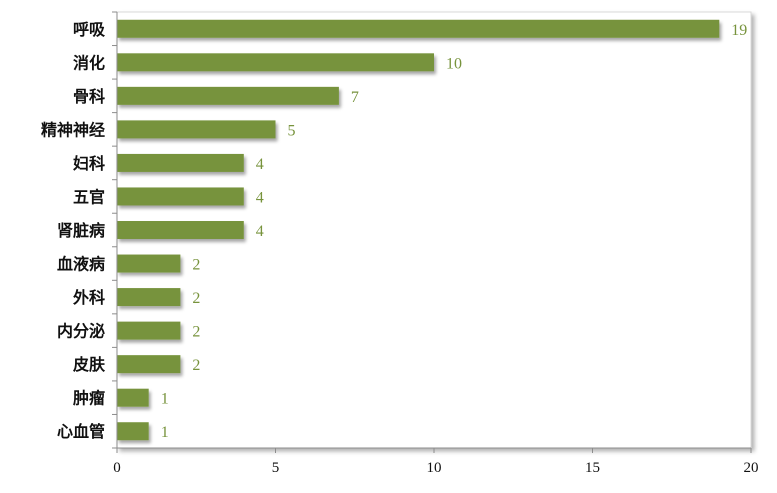 The width and height of the screenshot is (777, 493). What do you see at coordinates (89, 196) in the screenshot?
I see `category-label: 五官` at bounding box center [89, 196].